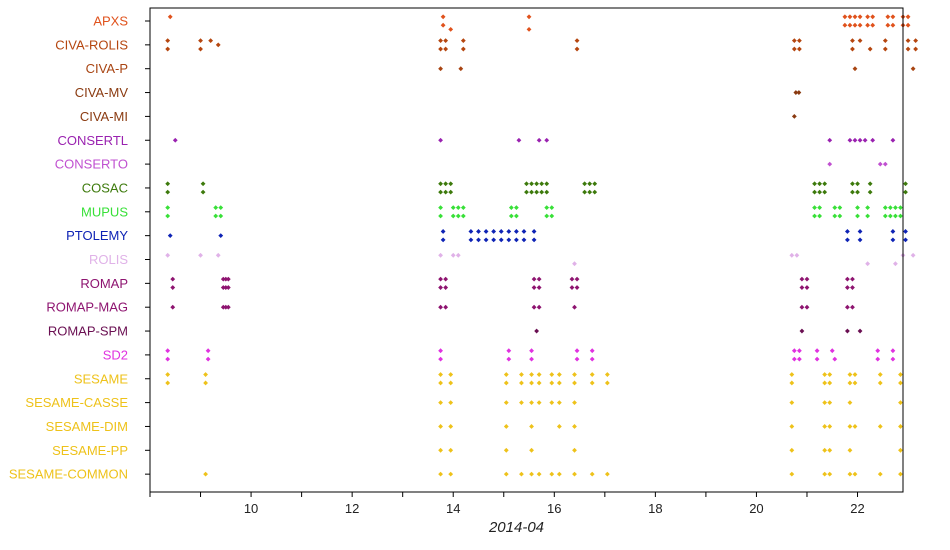  I want to click on row-label: MUPUS, so click(104, 211).